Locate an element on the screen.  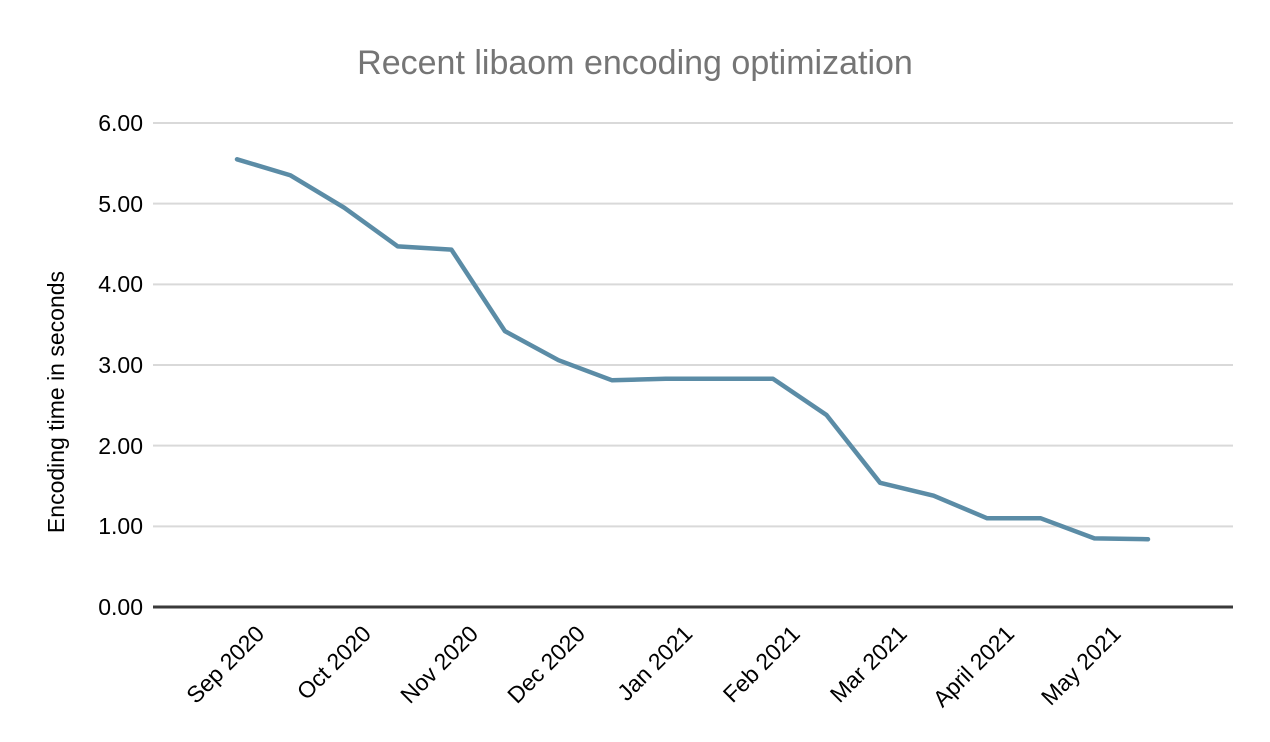
y-tick-label: 3.00 is located at coordinates (120, 365).